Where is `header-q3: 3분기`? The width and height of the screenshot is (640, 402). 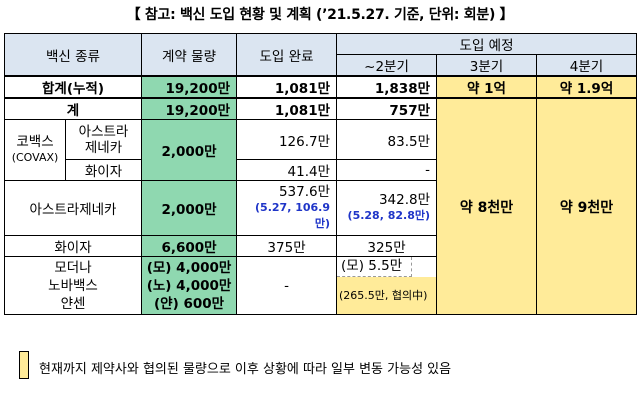 header-q3: 3분기 is located at coordinates (487, 65).